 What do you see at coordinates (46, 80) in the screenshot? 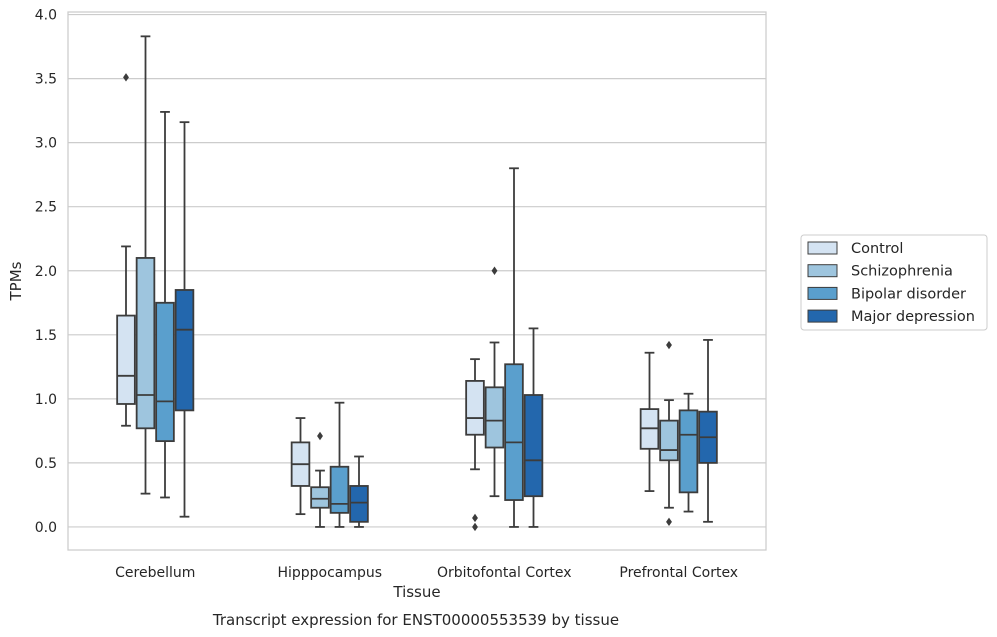
I see `y-tick-label: 3.5` at bounding box center [46, 80].